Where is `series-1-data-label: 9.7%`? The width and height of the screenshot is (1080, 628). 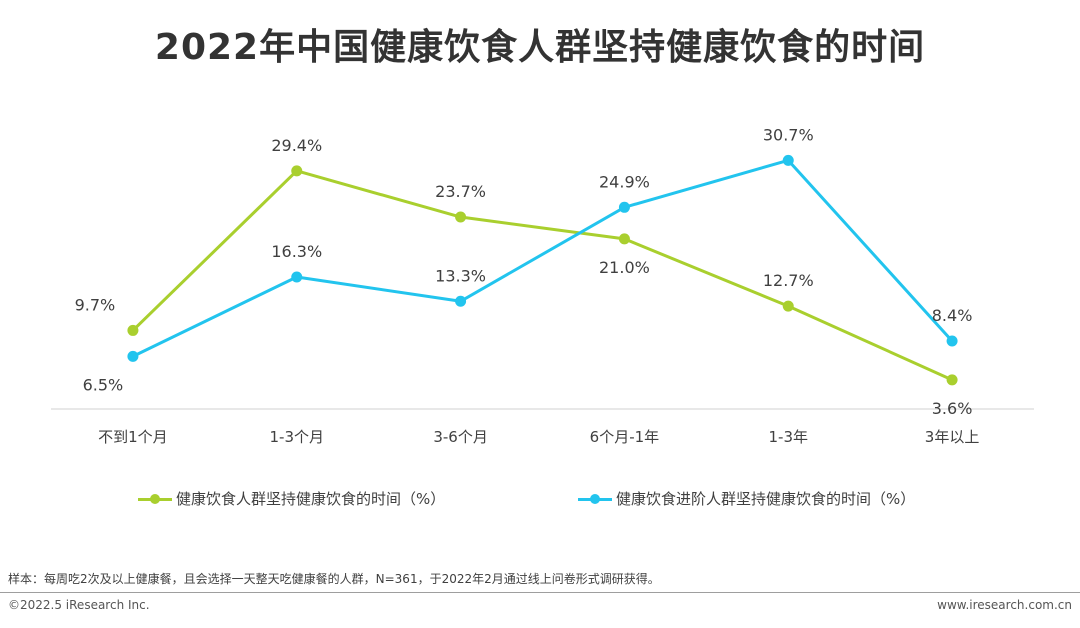 series-1-data-label: 9.7% is located at coordinates (95, 304).